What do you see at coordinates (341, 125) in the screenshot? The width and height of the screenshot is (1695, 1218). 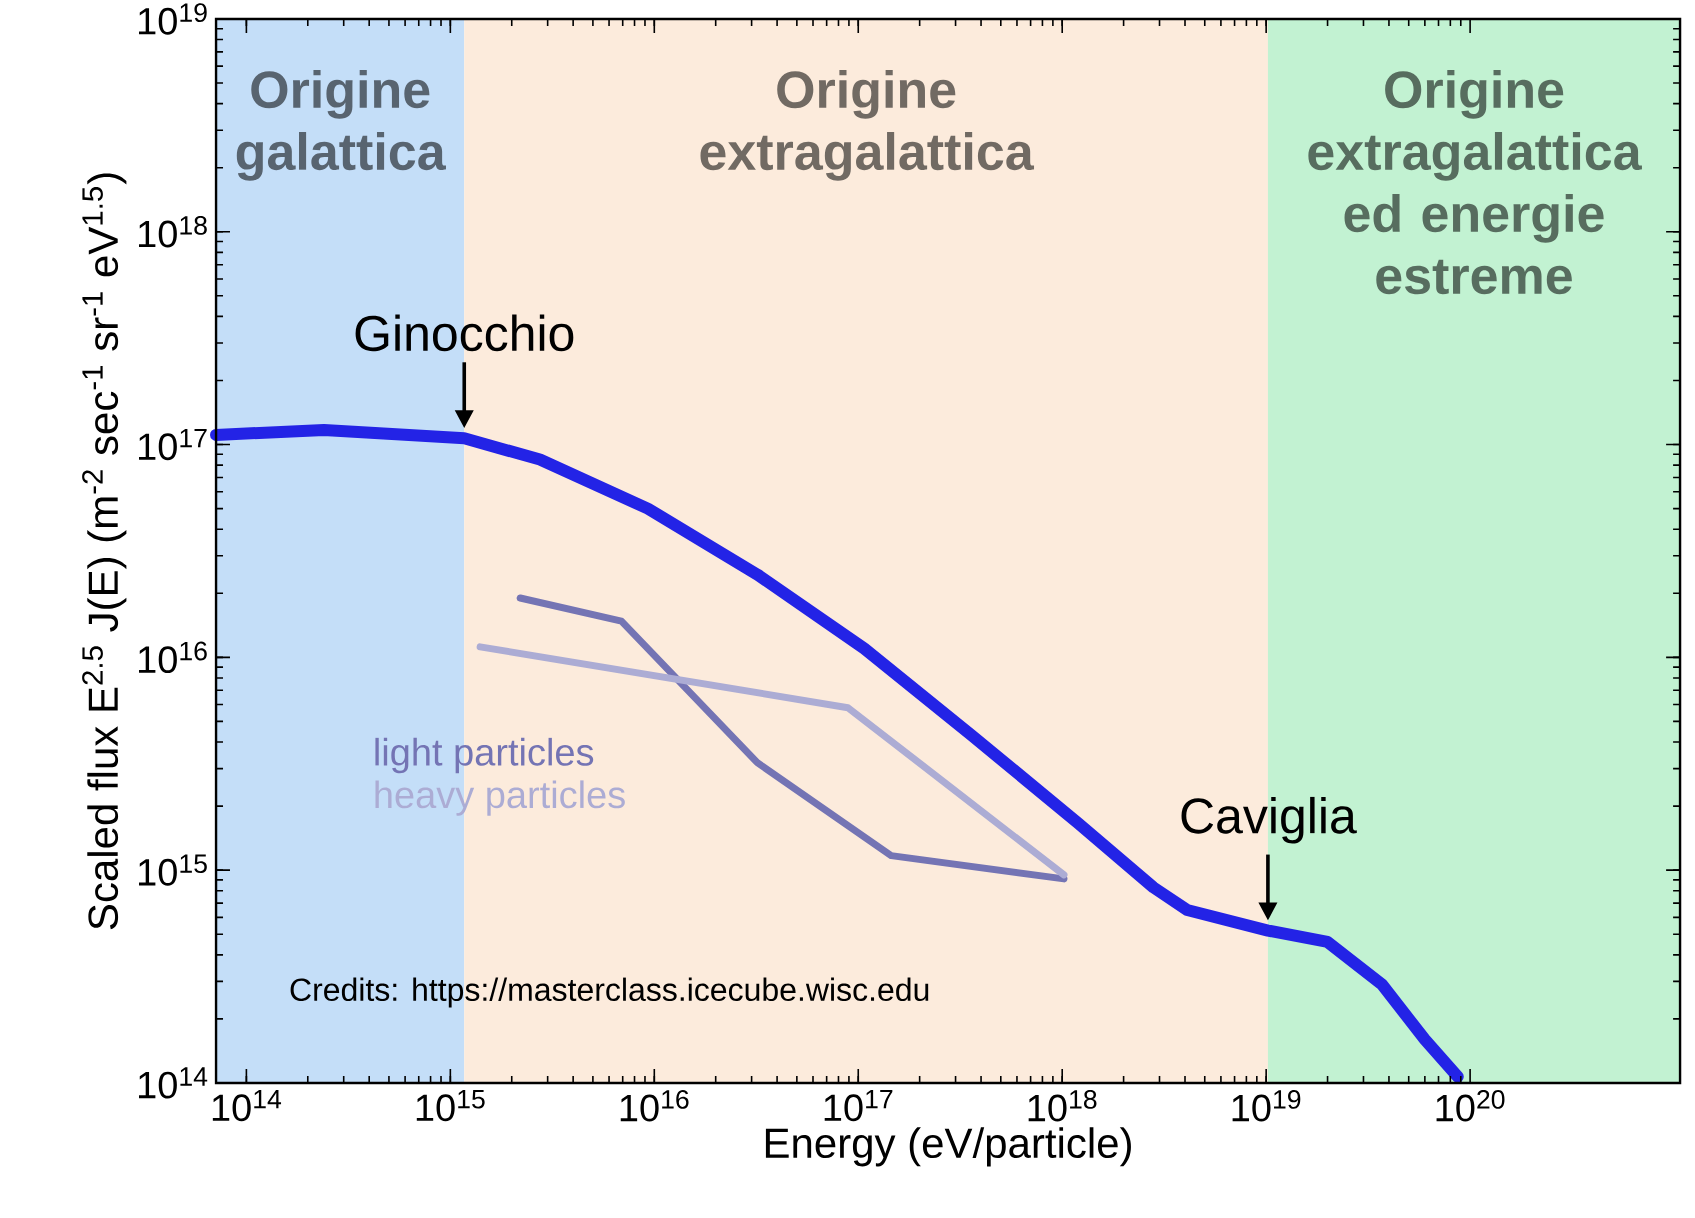 I see `band-label: Origine galattica` at bounding box center [341, 125].